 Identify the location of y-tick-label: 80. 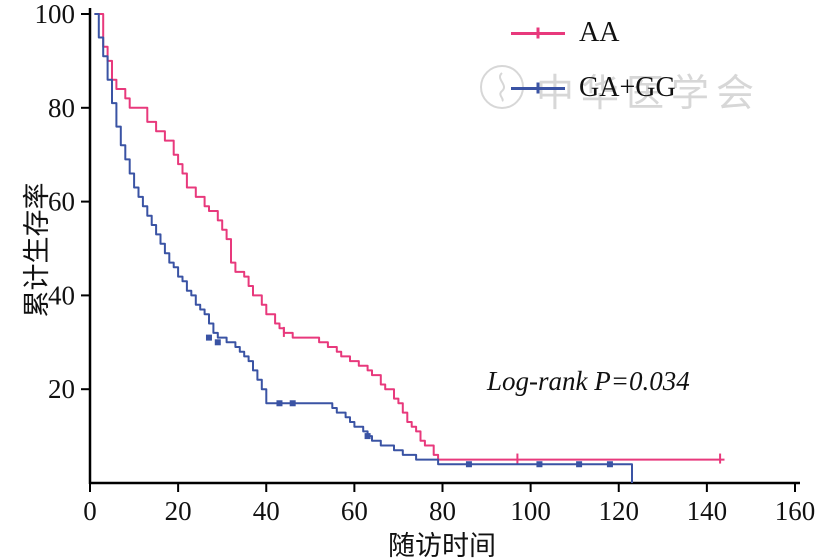
(61, 108).